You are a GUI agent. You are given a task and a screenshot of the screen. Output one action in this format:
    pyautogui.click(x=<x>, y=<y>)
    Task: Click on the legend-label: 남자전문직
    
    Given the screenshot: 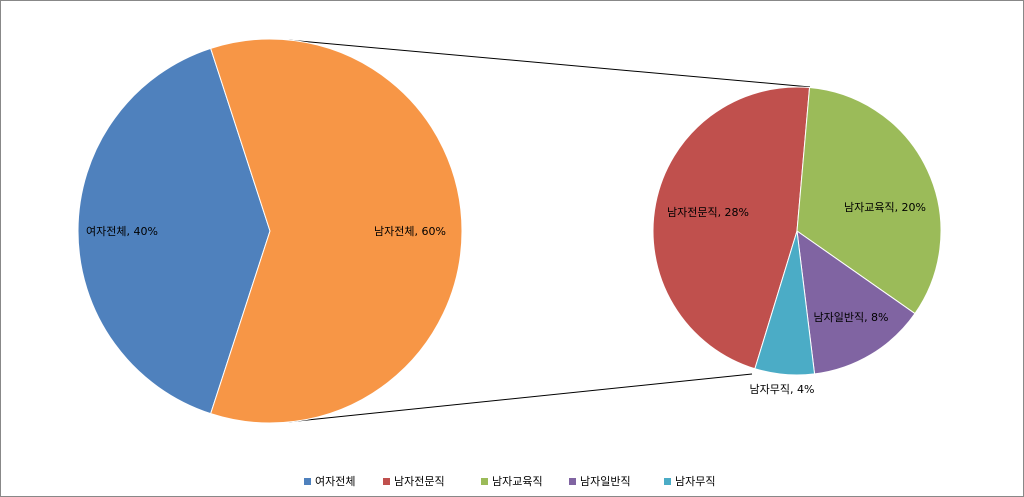 What is the action you would take?
    pyautogui.click(x=419, y=481)
    